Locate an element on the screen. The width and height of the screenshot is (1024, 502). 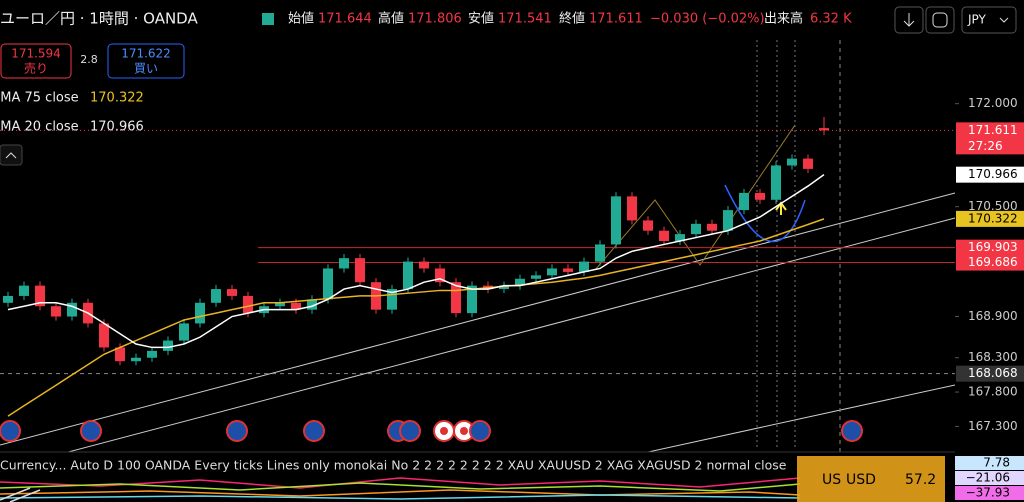
legend-value: 170.322 is located at coordinates (117, 98).